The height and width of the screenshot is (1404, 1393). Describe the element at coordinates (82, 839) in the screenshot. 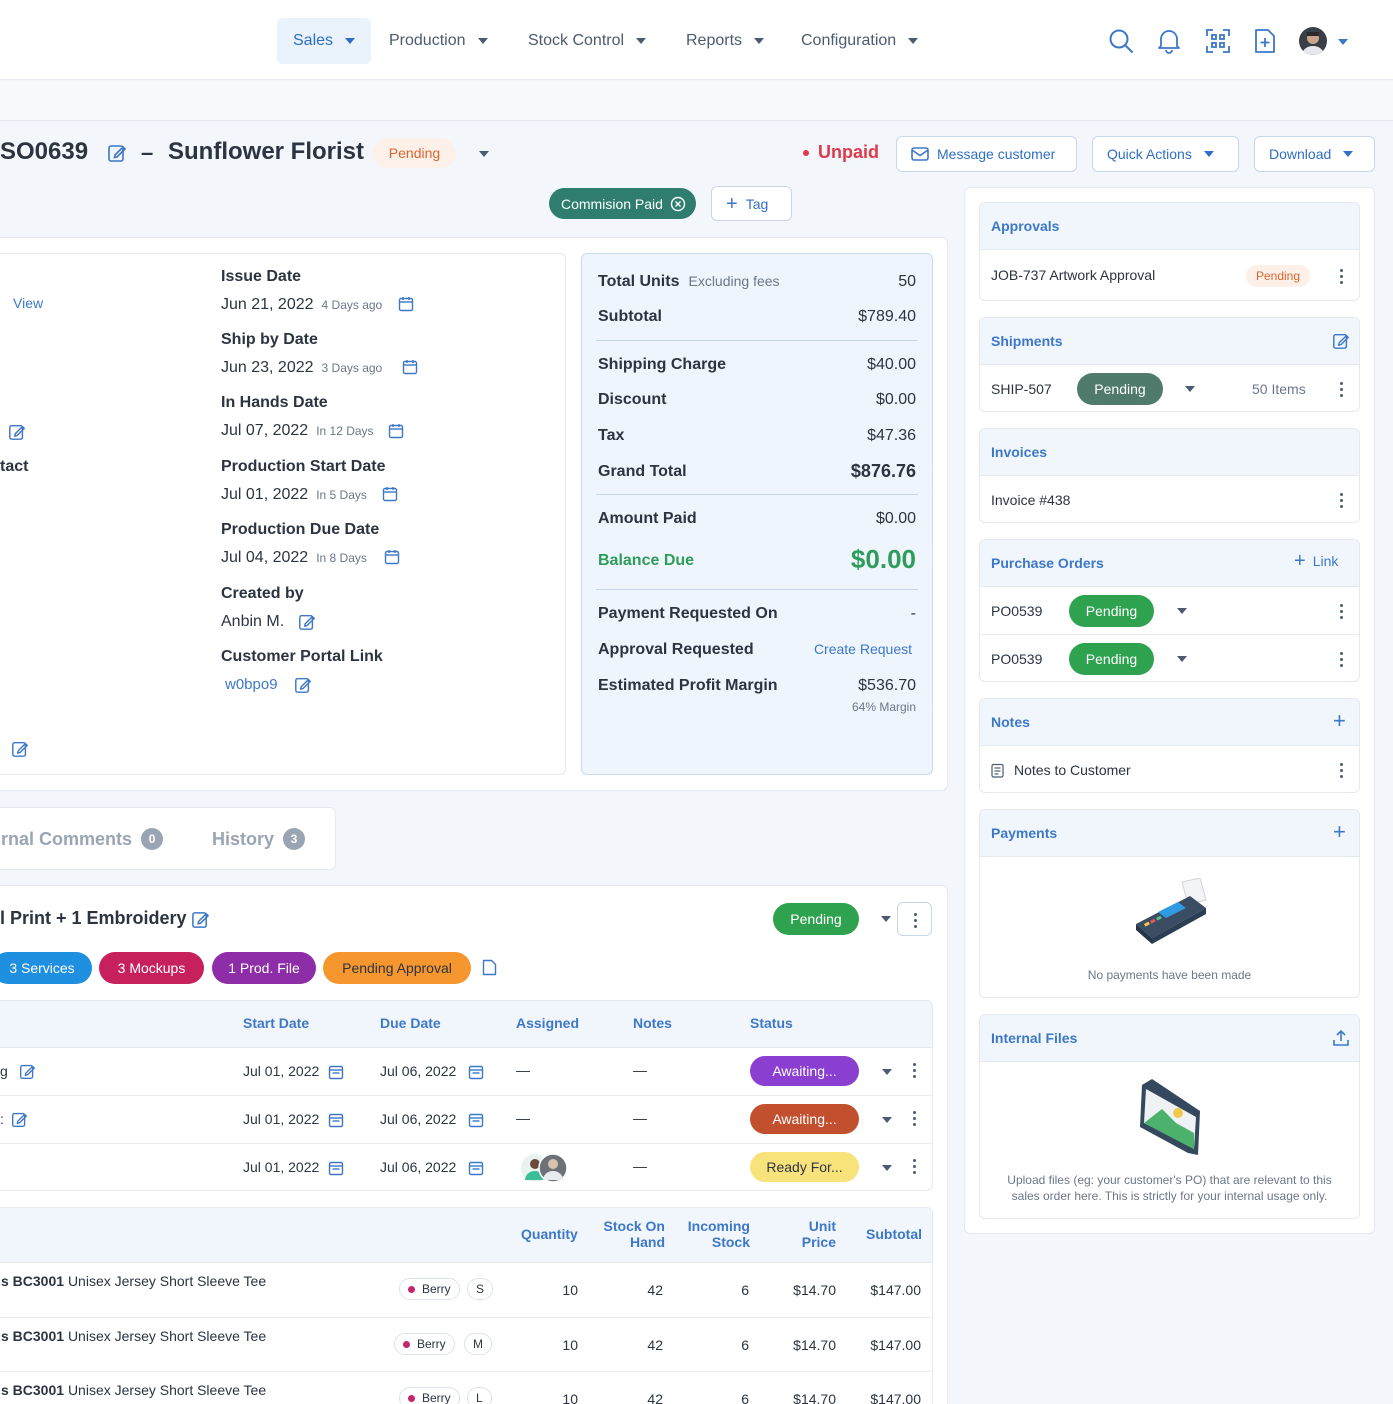

I see `tab-internal-comments: rnal Comments 0` at that location.